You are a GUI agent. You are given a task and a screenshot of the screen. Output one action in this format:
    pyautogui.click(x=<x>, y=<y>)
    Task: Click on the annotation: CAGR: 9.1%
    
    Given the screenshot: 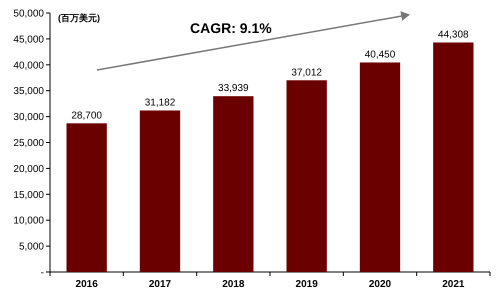 What is the action you would take?
    pyautogui.click(x=231, y=28)
    